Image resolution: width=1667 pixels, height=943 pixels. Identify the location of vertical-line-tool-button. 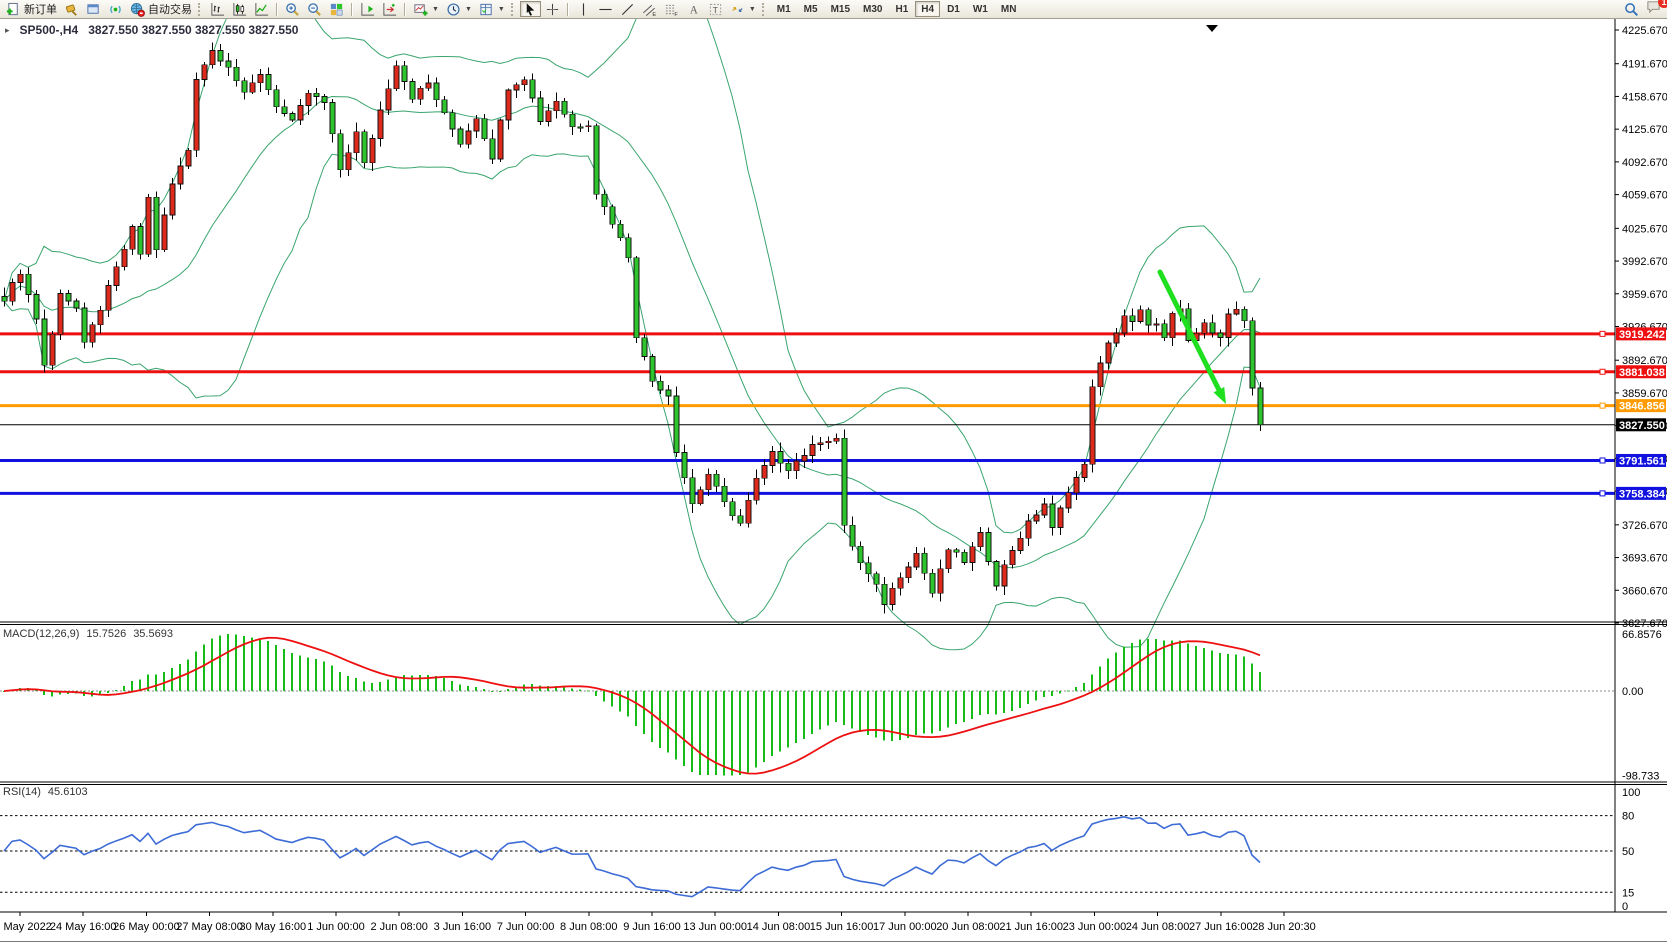
(583, 9).